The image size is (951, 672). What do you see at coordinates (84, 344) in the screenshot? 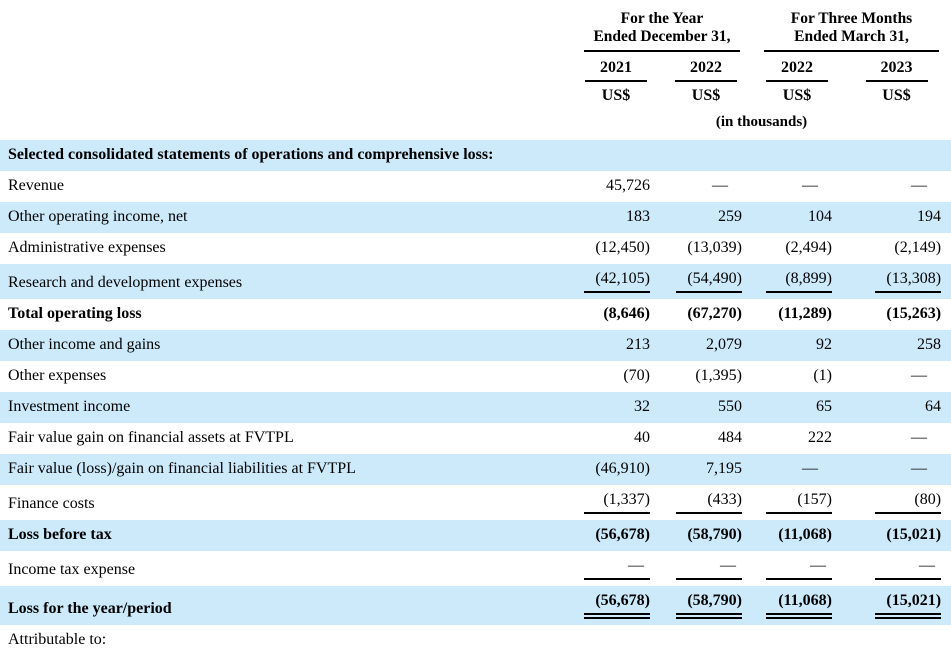
I see `row-label-text: Other income and gains` at bounding box center [84, 344].